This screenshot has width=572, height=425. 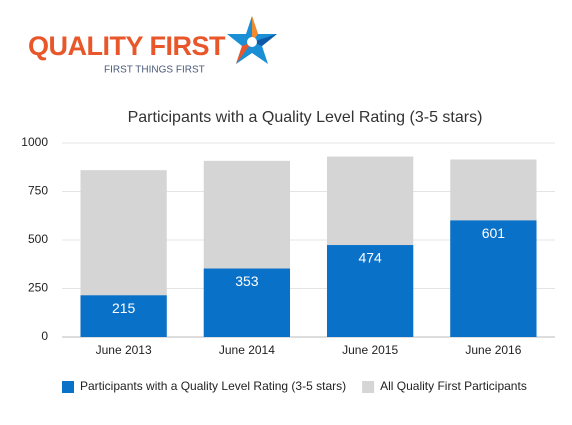 I want to click on y-tick-label: 750, so click(x=38, y=191).